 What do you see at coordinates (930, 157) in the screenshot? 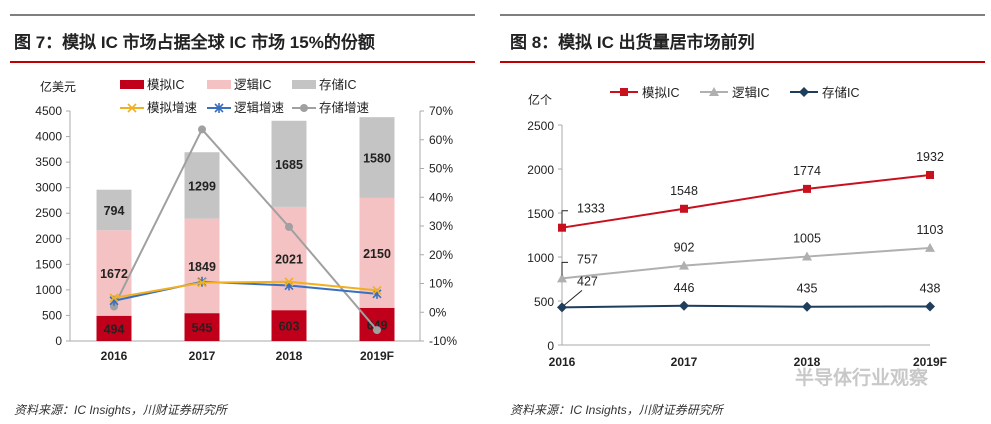
I see `data-label: 1932` at bounding box center [930, 157].